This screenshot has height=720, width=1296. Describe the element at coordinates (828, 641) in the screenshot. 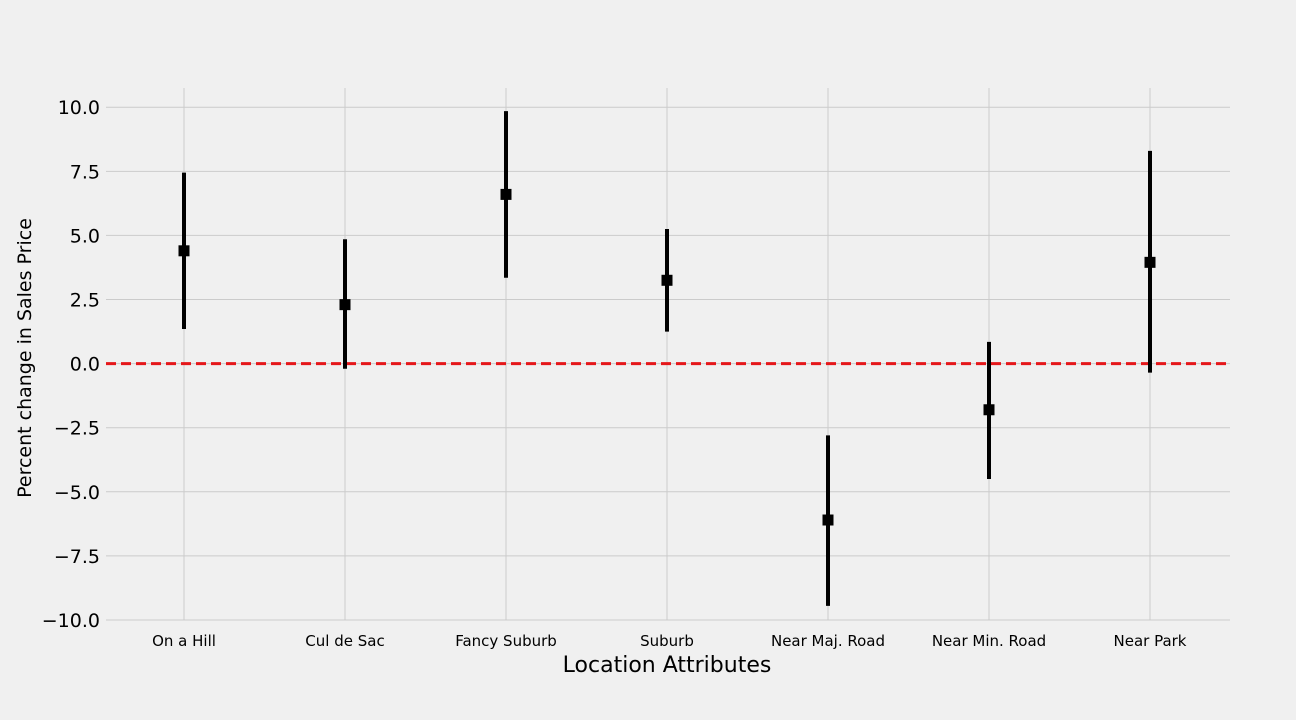

I see `x-tick-label: Near Maj. Road` at that location.